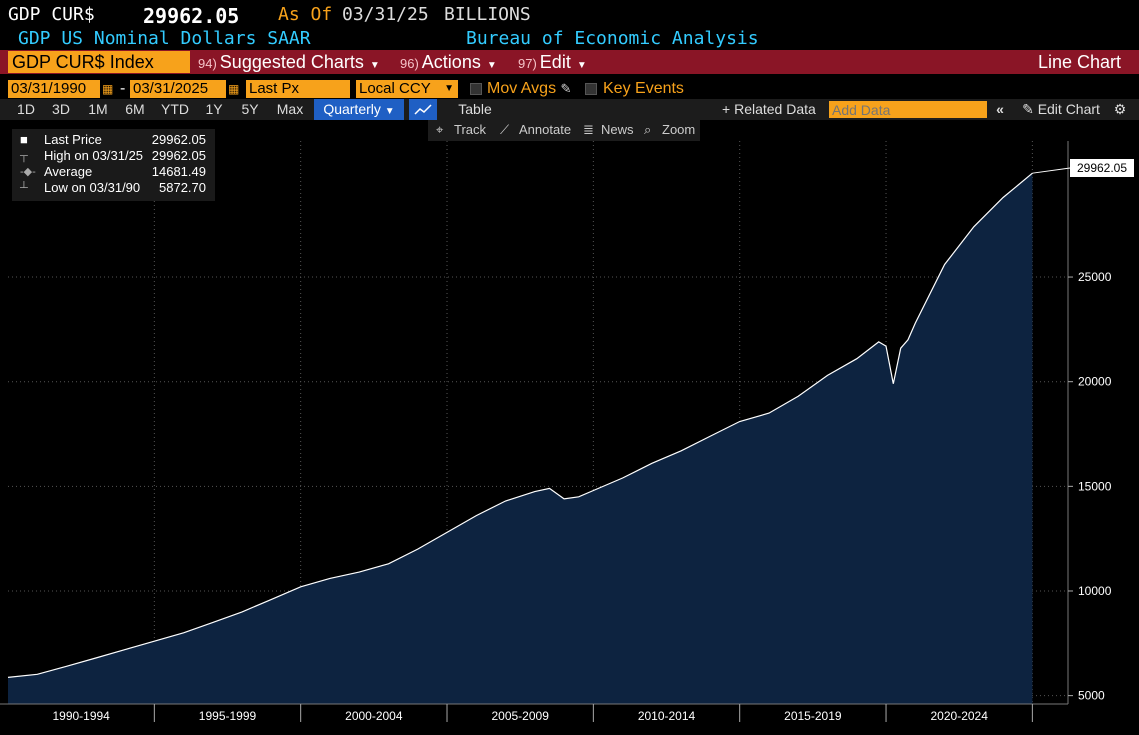  What do you see at coordinates (591, 89) in the screenshot?
I see `key-events-checkbox` at bounding box center [591, 89].